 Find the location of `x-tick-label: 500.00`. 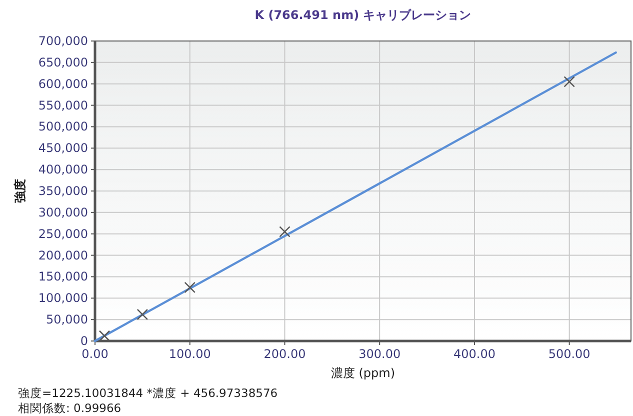

x-tick-label: 500.00 is located at coordinates (569, 354).